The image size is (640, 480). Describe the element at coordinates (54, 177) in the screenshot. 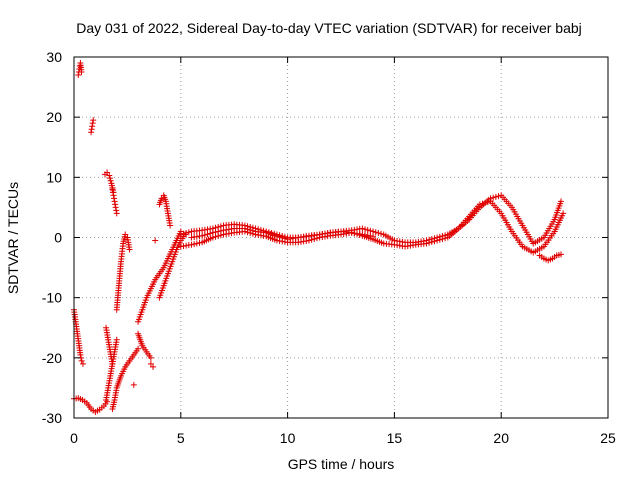

I see `y-tick-label: 10` at that location.